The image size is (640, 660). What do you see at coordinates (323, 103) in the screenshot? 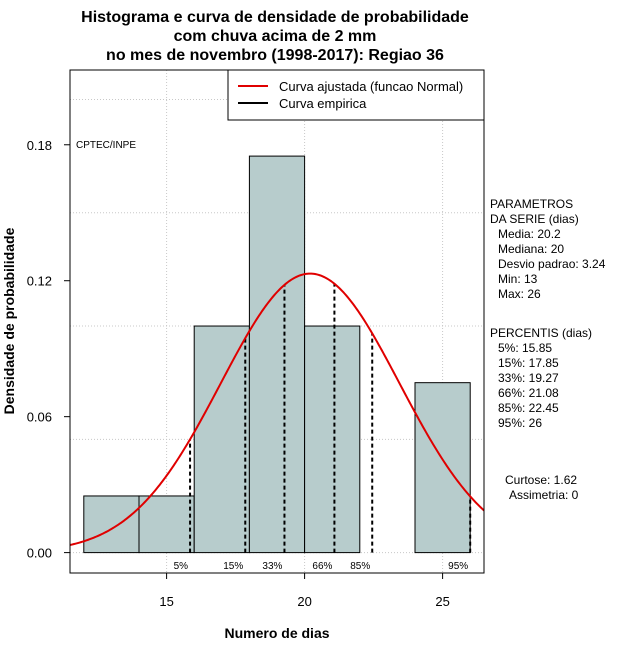
I see `legend-label: Curva empirica` at bounding box center [323, 103].